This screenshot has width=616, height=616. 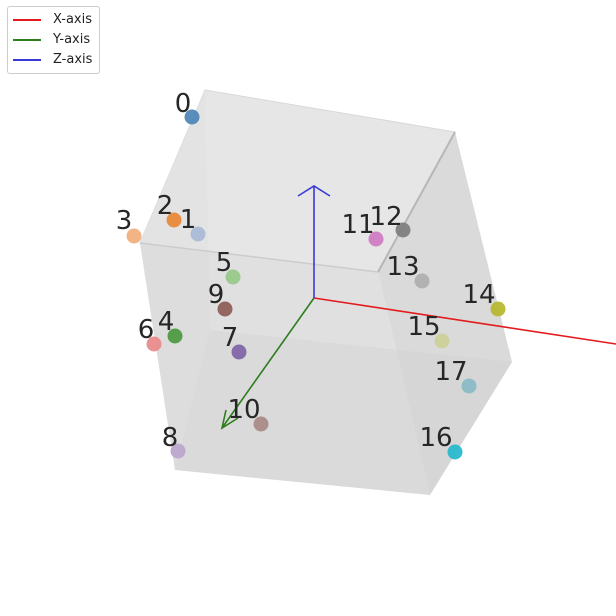 What do you see at coordinates (357, 225) in the screenshot?
I see `point-label-11: 11` at bounding box center [357, 225].